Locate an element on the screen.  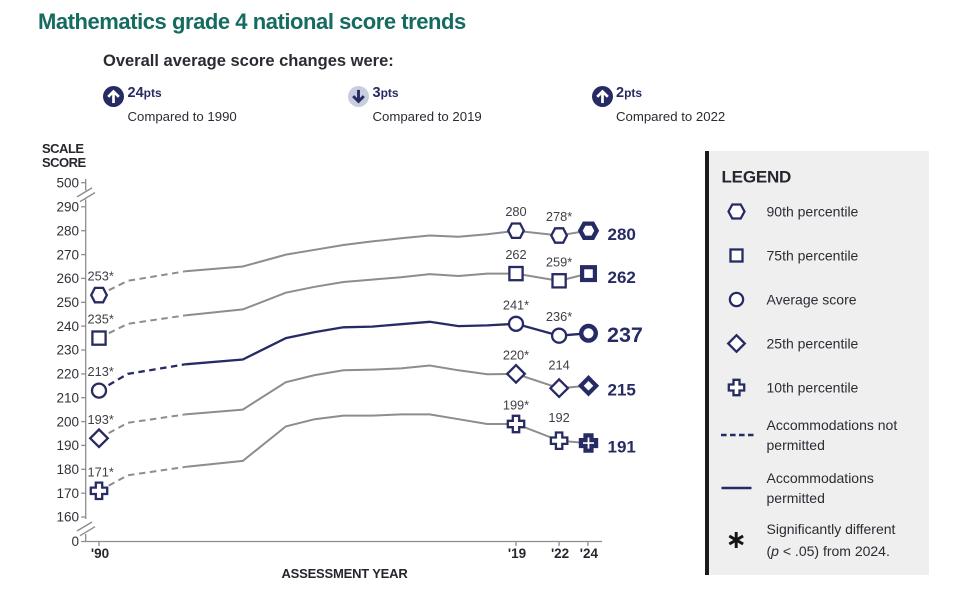
svg-text: 192 is located at coordinates (558, 417).